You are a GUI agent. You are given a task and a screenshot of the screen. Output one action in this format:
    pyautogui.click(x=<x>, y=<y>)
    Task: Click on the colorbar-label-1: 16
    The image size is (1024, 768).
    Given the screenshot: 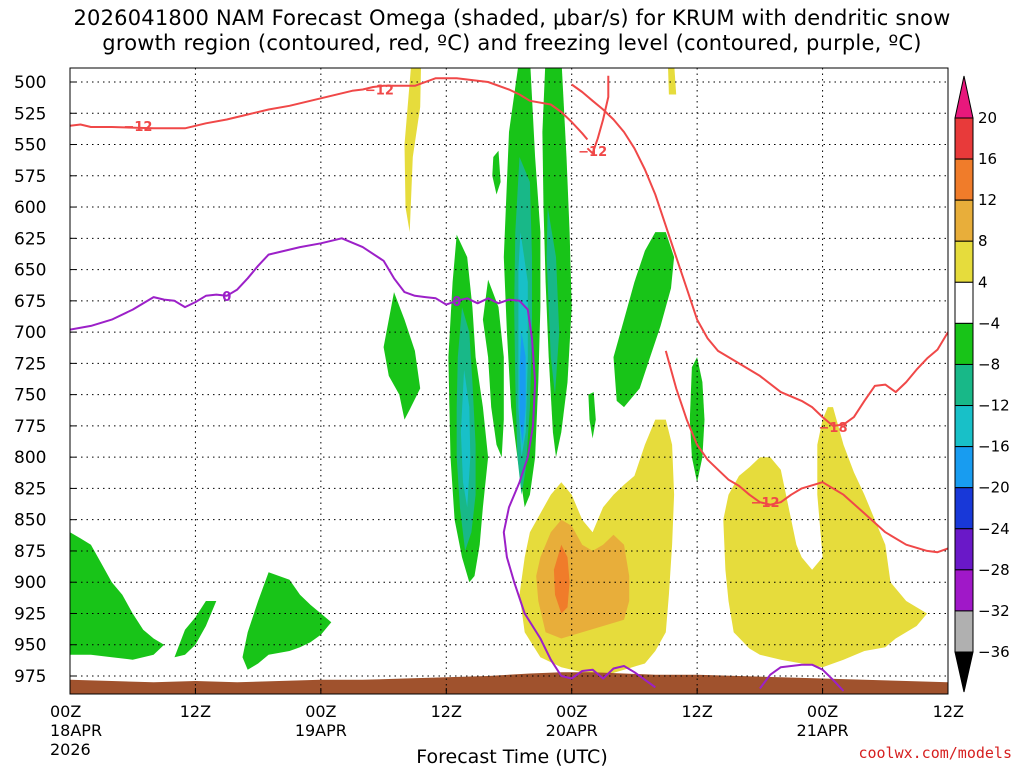 What is the action you would take?
    pyautogui.click(x=987, y=159)
    